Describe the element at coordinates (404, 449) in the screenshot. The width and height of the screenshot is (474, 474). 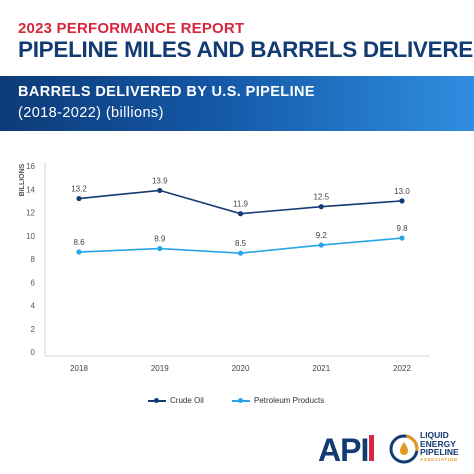
I see `lepa-mark-icon` at that location.